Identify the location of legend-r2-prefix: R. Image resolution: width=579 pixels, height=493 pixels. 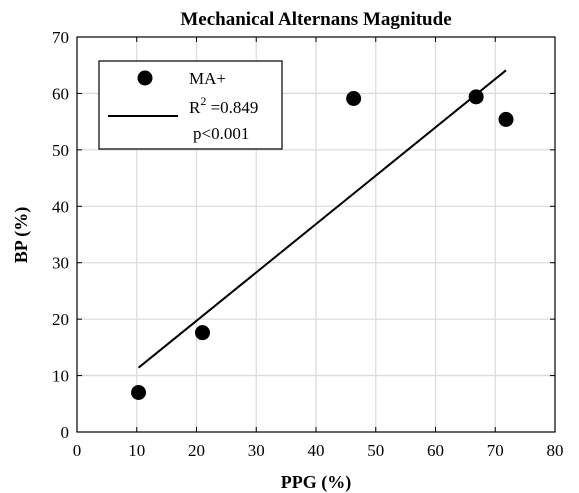
(195, 107).